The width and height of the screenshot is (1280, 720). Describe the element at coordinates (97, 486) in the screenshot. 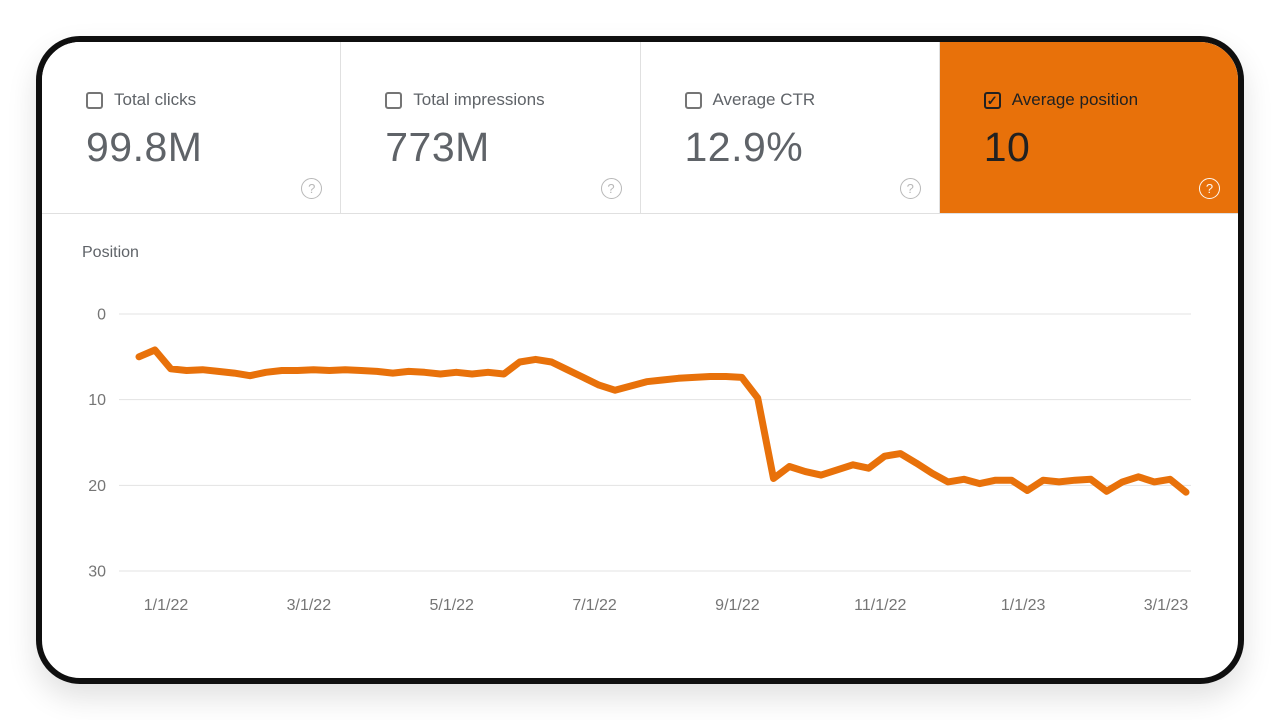

I see `y-tick-label: 20` at that location.